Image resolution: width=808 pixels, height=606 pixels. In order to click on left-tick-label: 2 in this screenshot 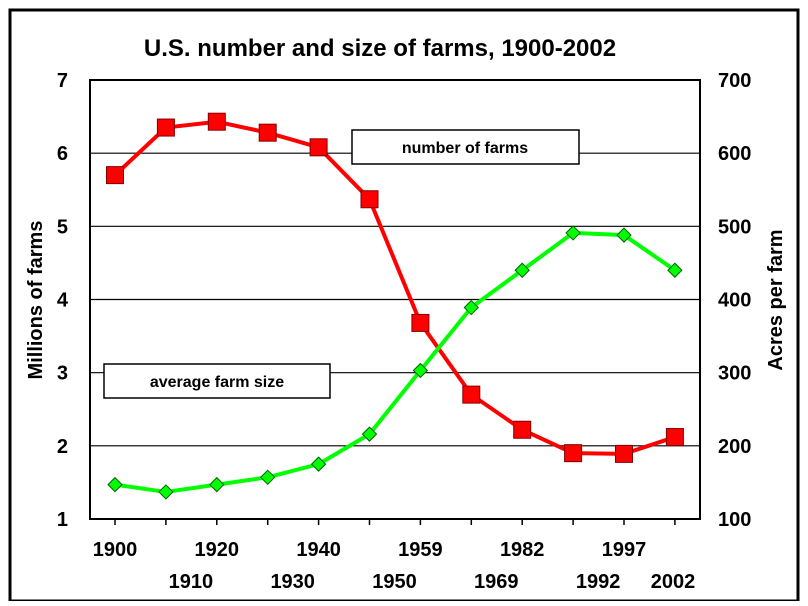, I will do `click(62, 447)`.